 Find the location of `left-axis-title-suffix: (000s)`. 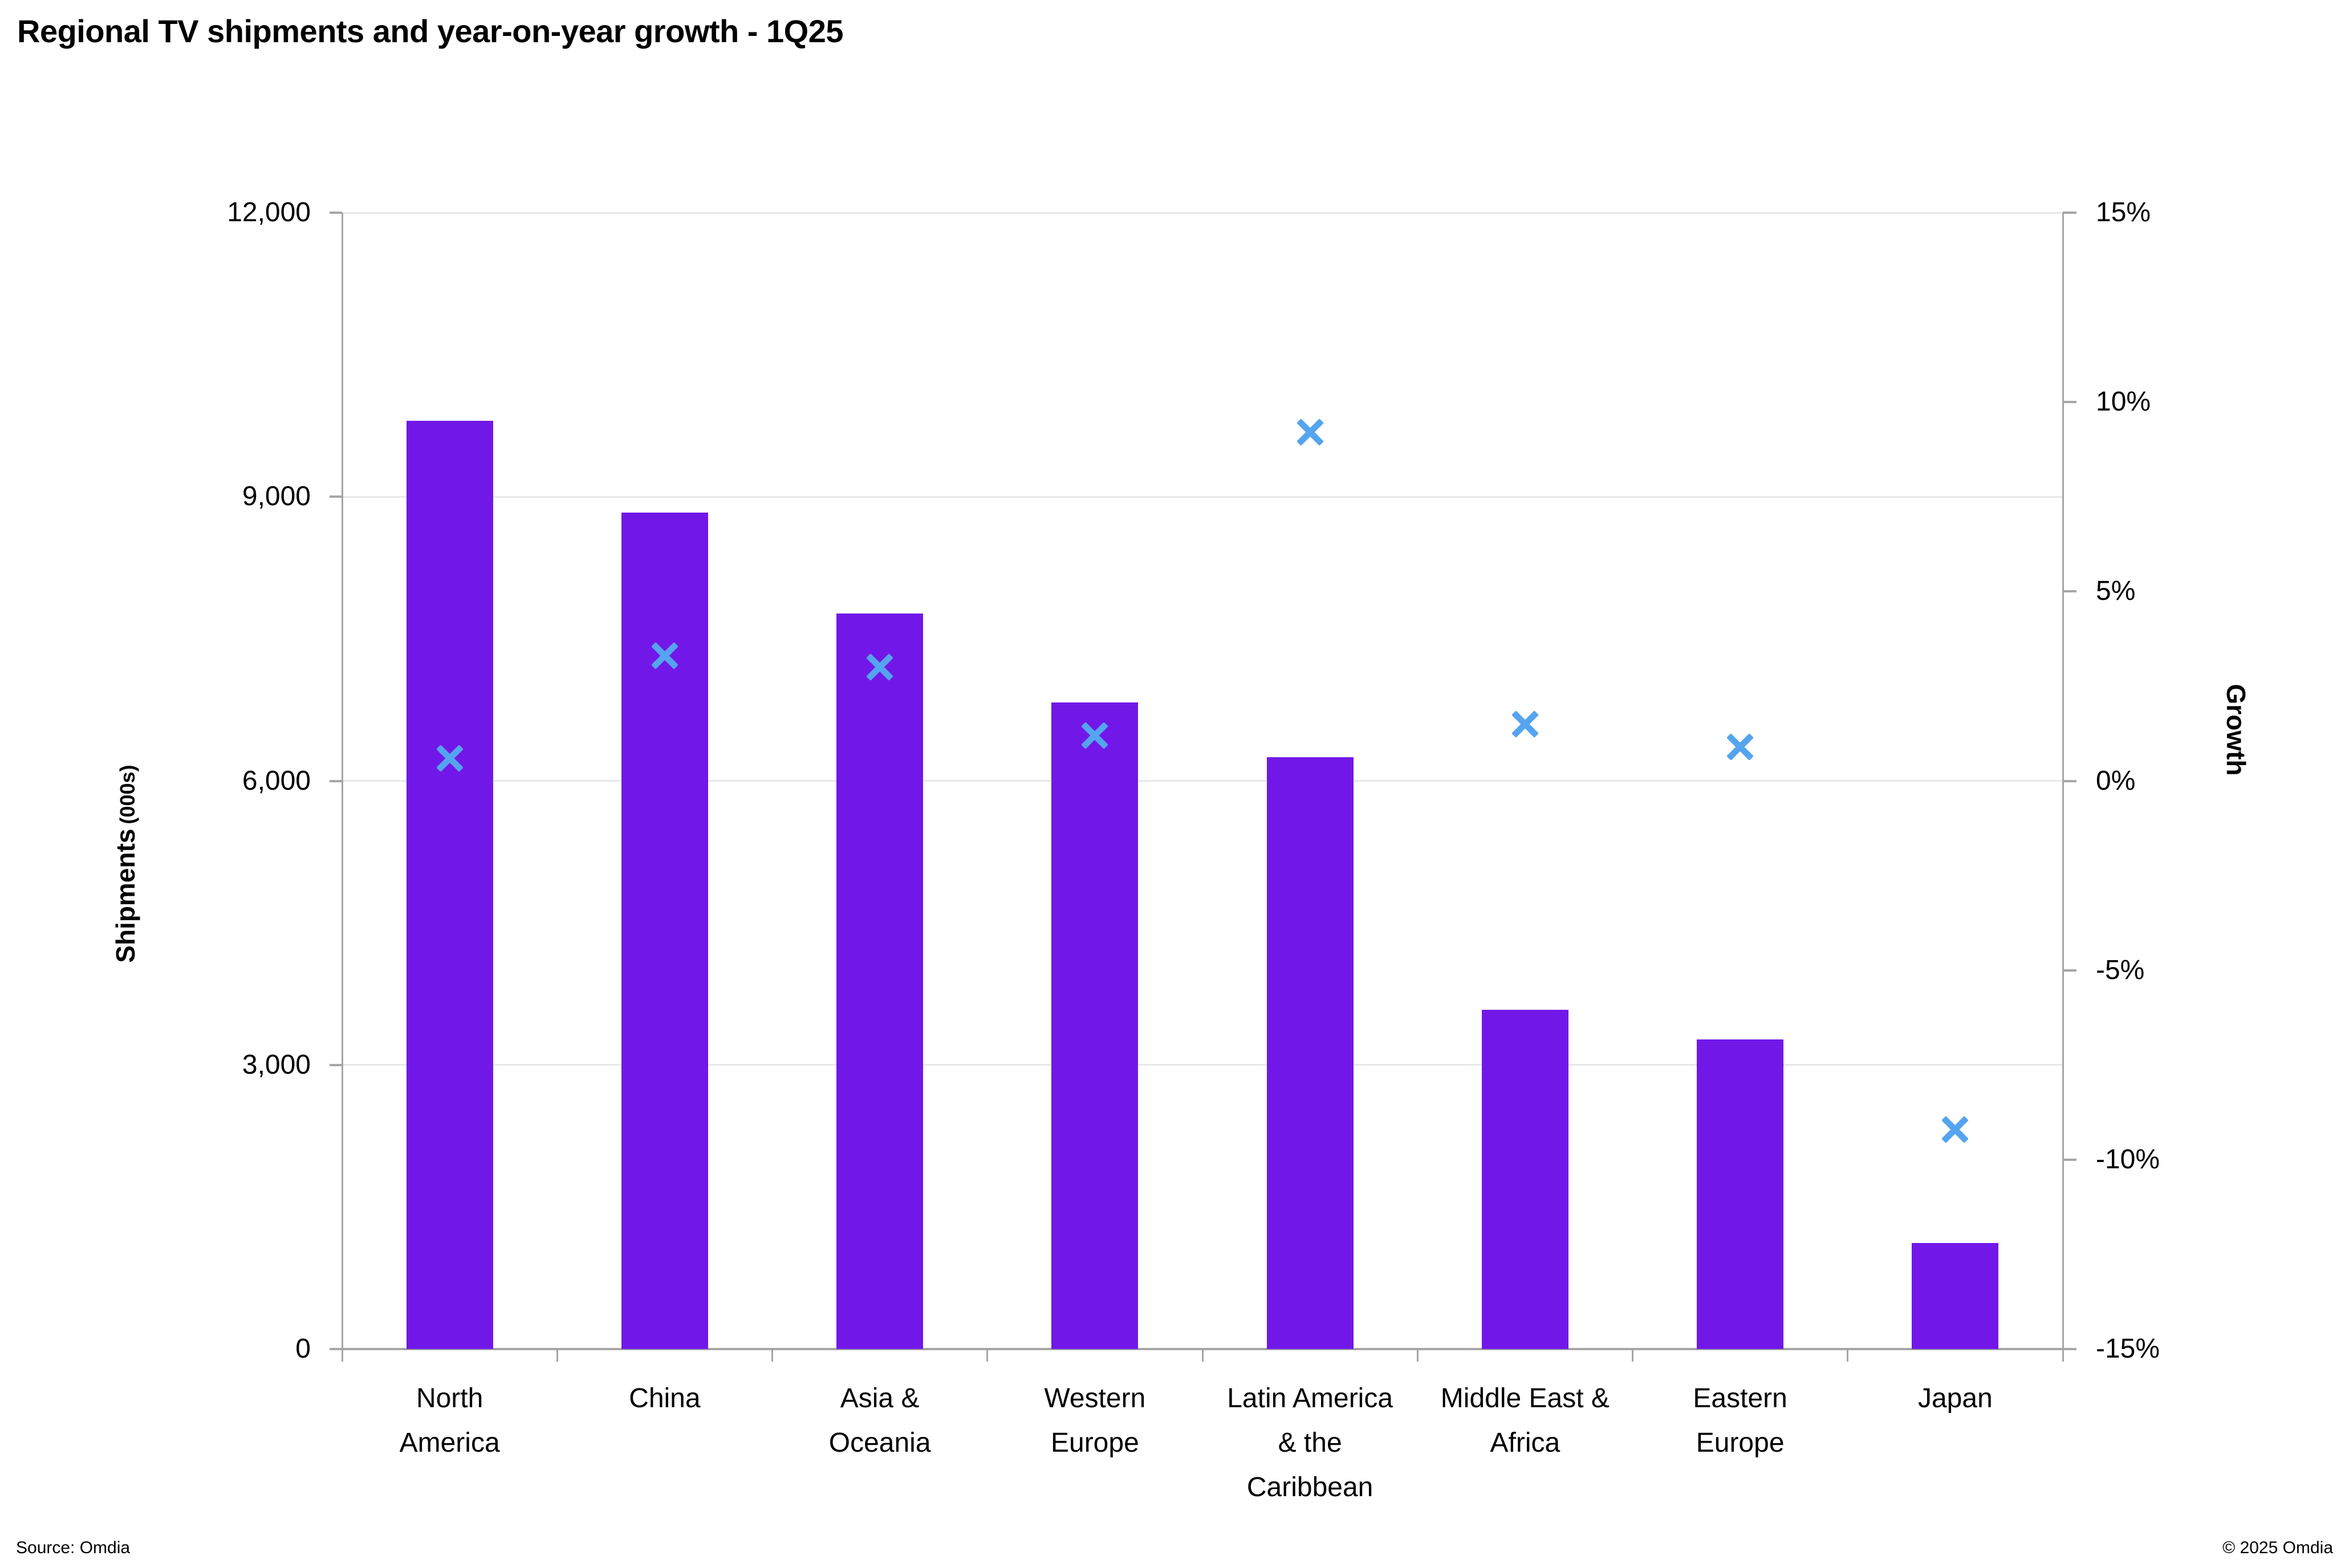

left-axis-title-suffix: (000s) is located at coordinates (127, 795).